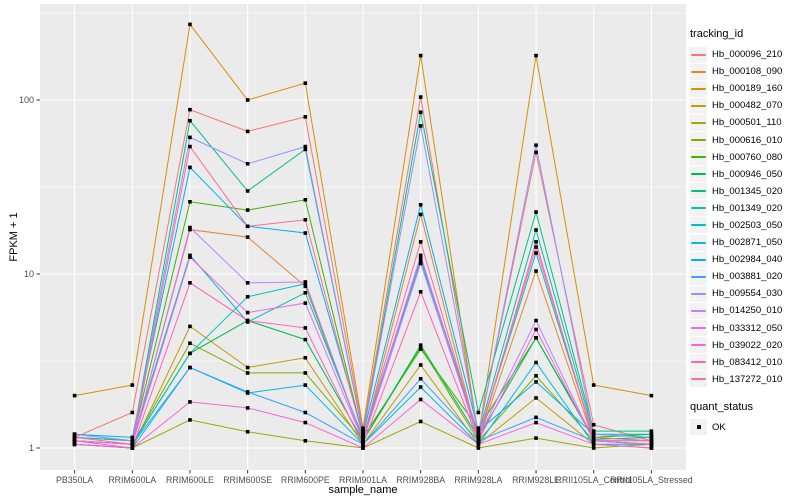 The width and height of the screenshot is (800, 500). I want to click on x-tick-label: RRIM600SE, so click(247, 480).